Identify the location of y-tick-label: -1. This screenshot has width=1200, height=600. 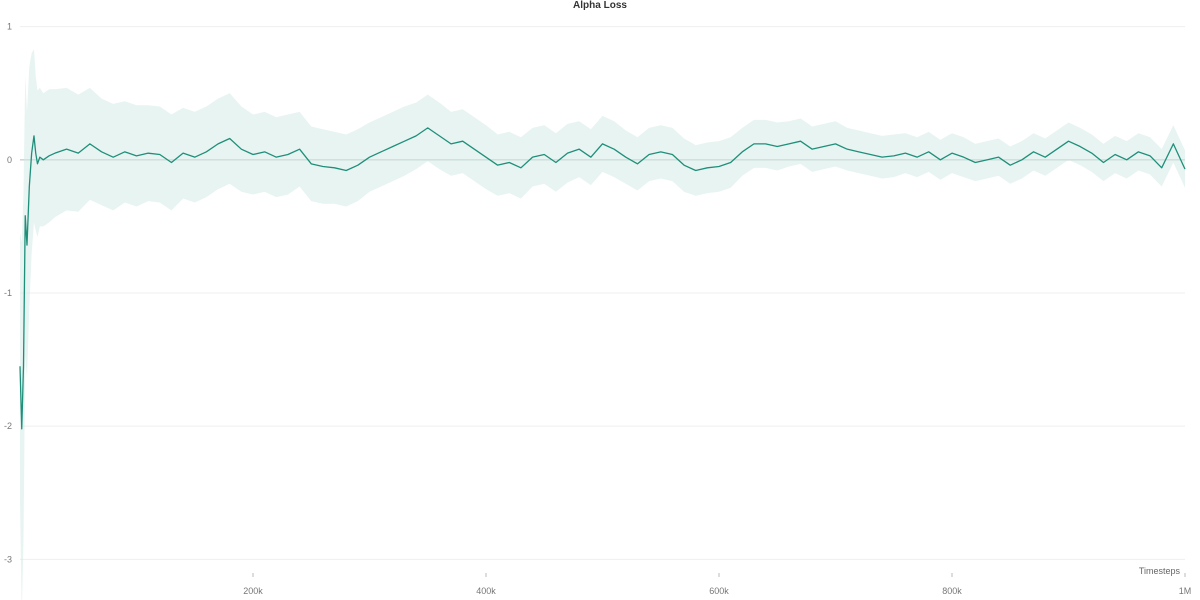
(8, 293).